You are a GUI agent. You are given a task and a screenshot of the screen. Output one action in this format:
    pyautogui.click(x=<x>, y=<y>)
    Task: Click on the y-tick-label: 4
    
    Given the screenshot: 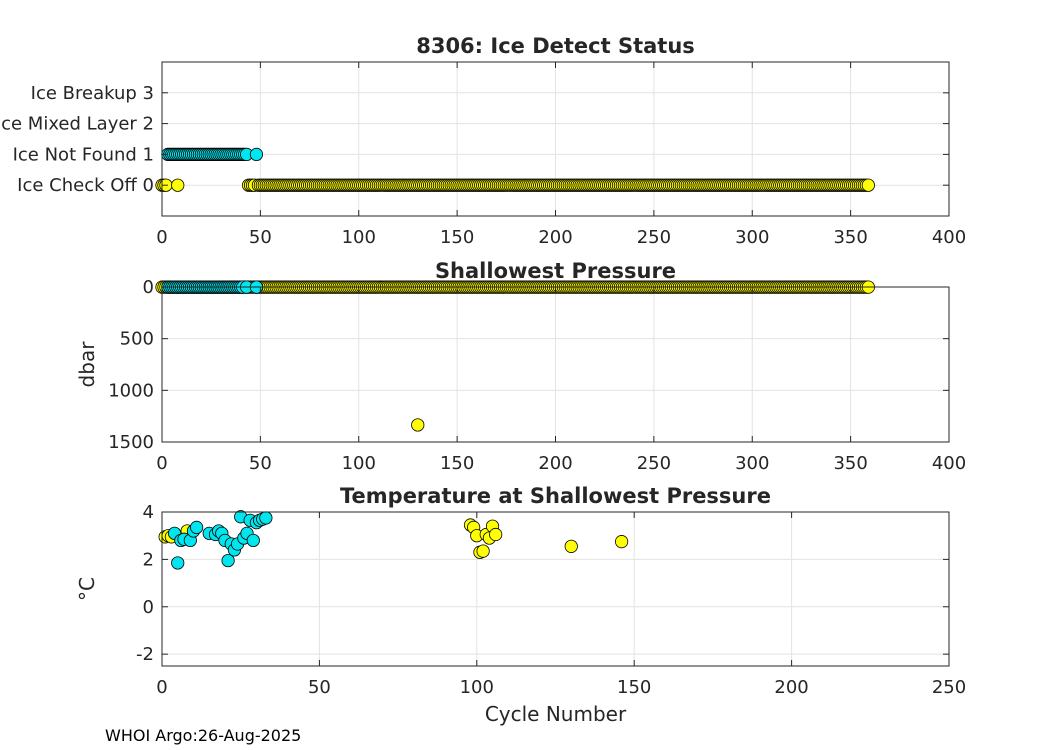 What is the action you would take?
    pyautogui.click(x=148, y=512)
    